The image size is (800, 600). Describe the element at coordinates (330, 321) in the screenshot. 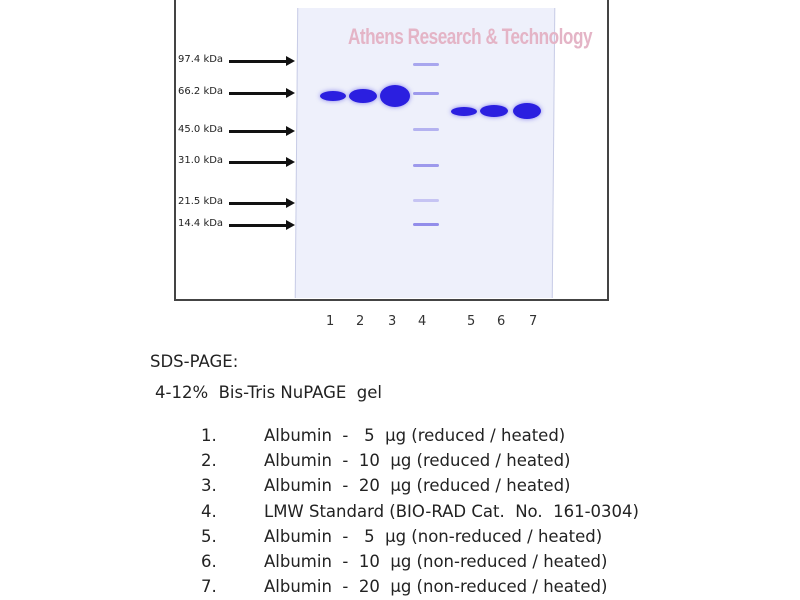

I see `lane-number: 1` at that location.